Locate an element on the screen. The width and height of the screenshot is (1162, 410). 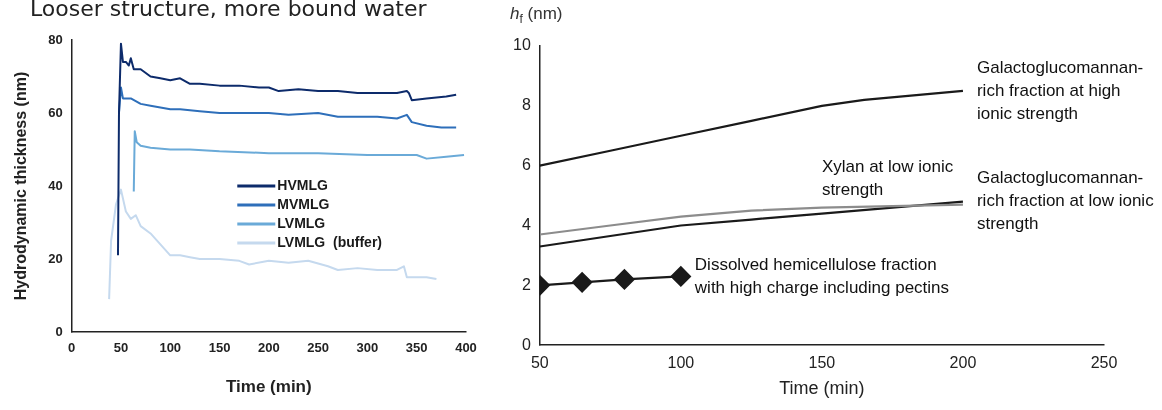
series-label: Galactoglucomannan-rich fraction at high ionic strength is located at coordinates (1060, 90).